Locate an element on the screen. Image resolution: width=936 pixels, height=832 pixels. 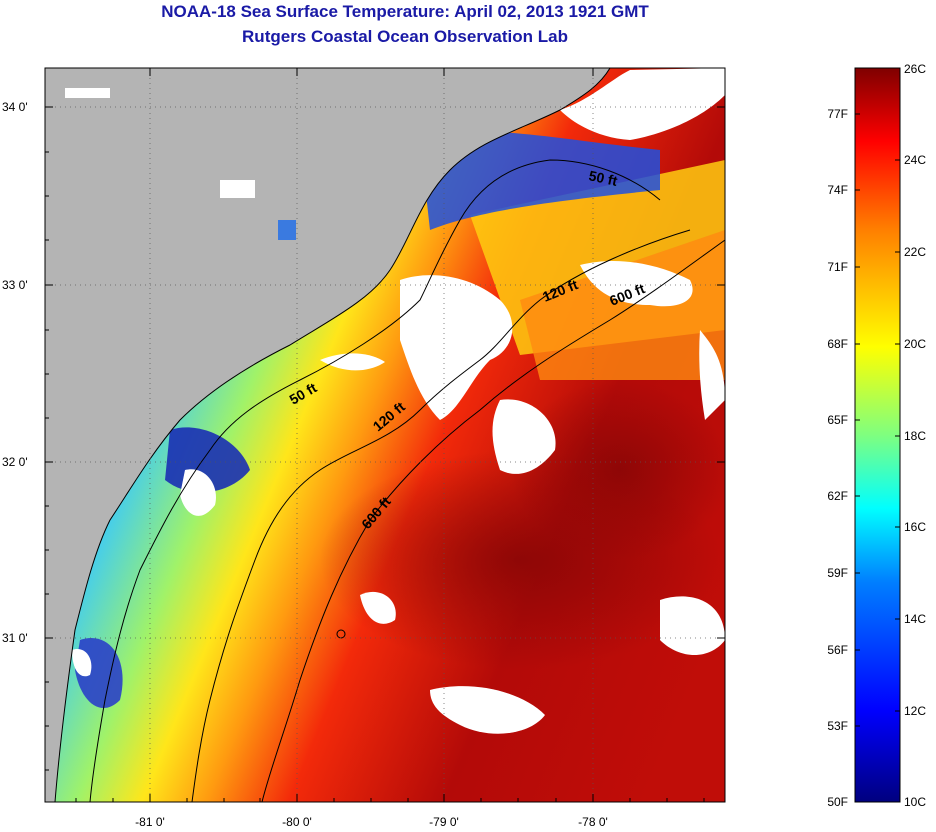
colorbar is located at coordinates (877, 435).